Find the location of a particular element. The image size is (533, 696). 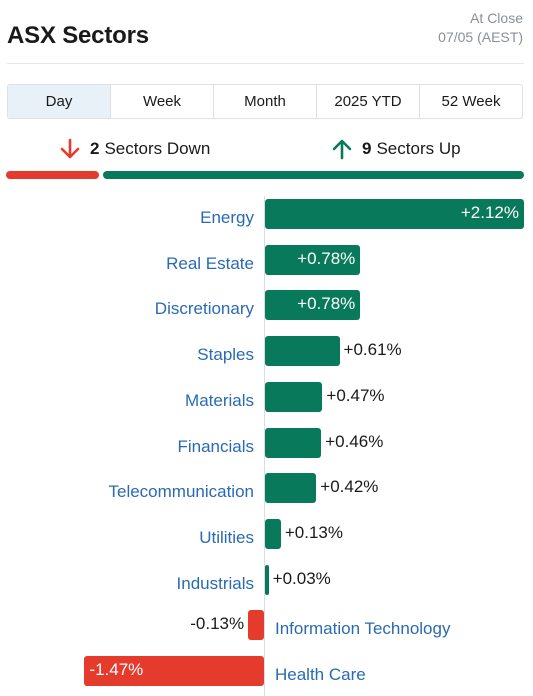

status-label: At Close is located at coordinates (496, 18).